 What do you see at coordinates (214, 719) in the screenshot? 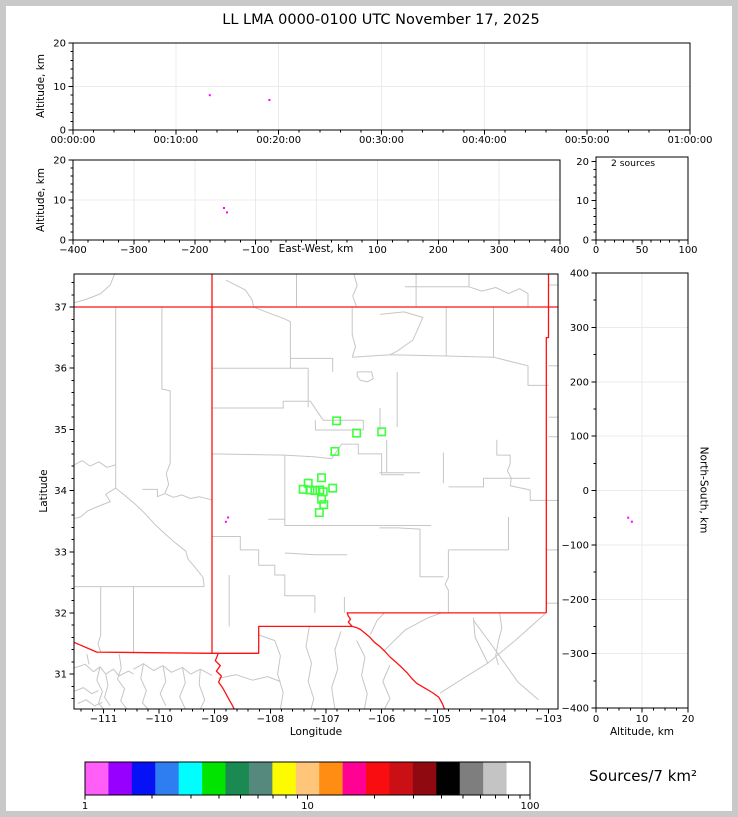
I see `tick-label: −109` at bounding box center [214, 719].